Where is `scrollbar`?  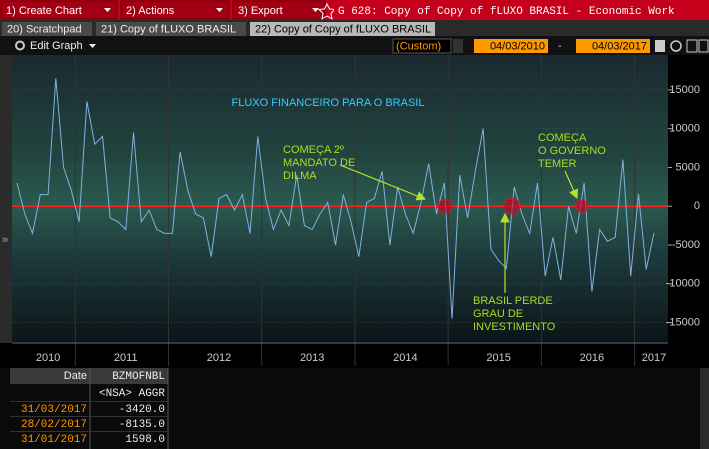
scrollbar is located at coordinates (704, 408).